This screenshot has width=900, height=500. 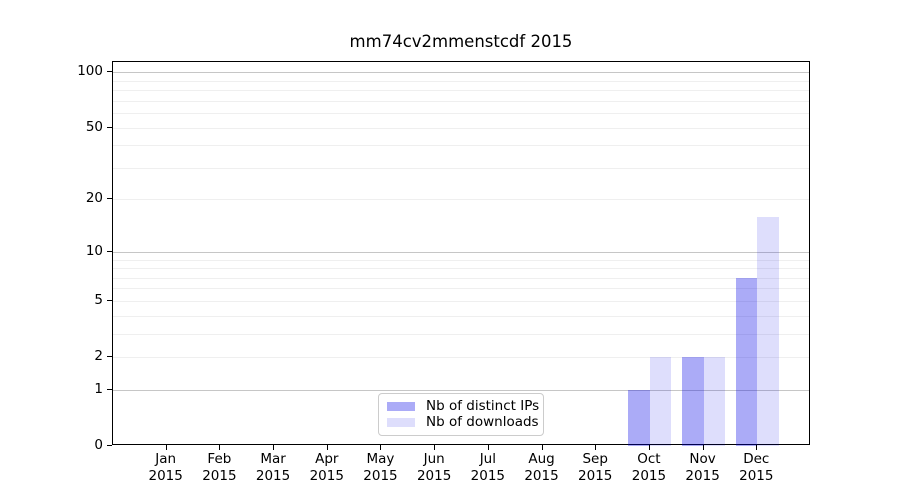 What do you see at coordinates (649, 467) in the screenshot?
I see `x-tick-label-oct: Oct 2015` at bounding box center [649, 467].